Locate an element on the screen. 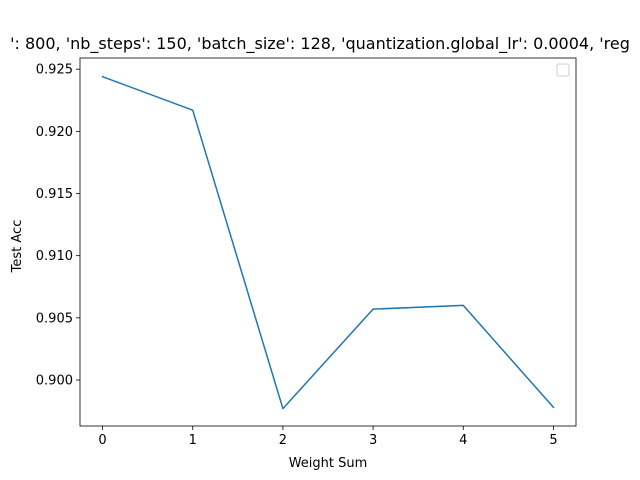 The image size is (640, 480). y-tick-label-4: 0.920 is located at coordinates (54, 132).